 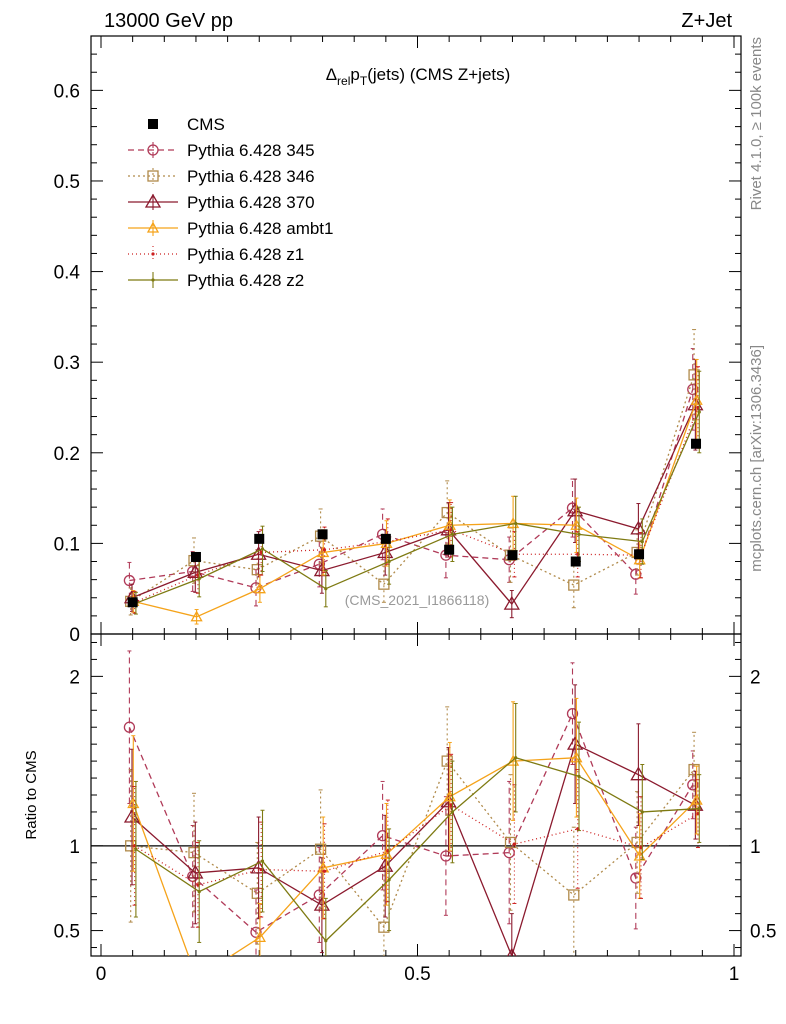 What do you see at coordinates (260, 228) in the screenshot?
I see `legend-label: Pythia 6.428 ambt1` at bounding box center [260, 228].